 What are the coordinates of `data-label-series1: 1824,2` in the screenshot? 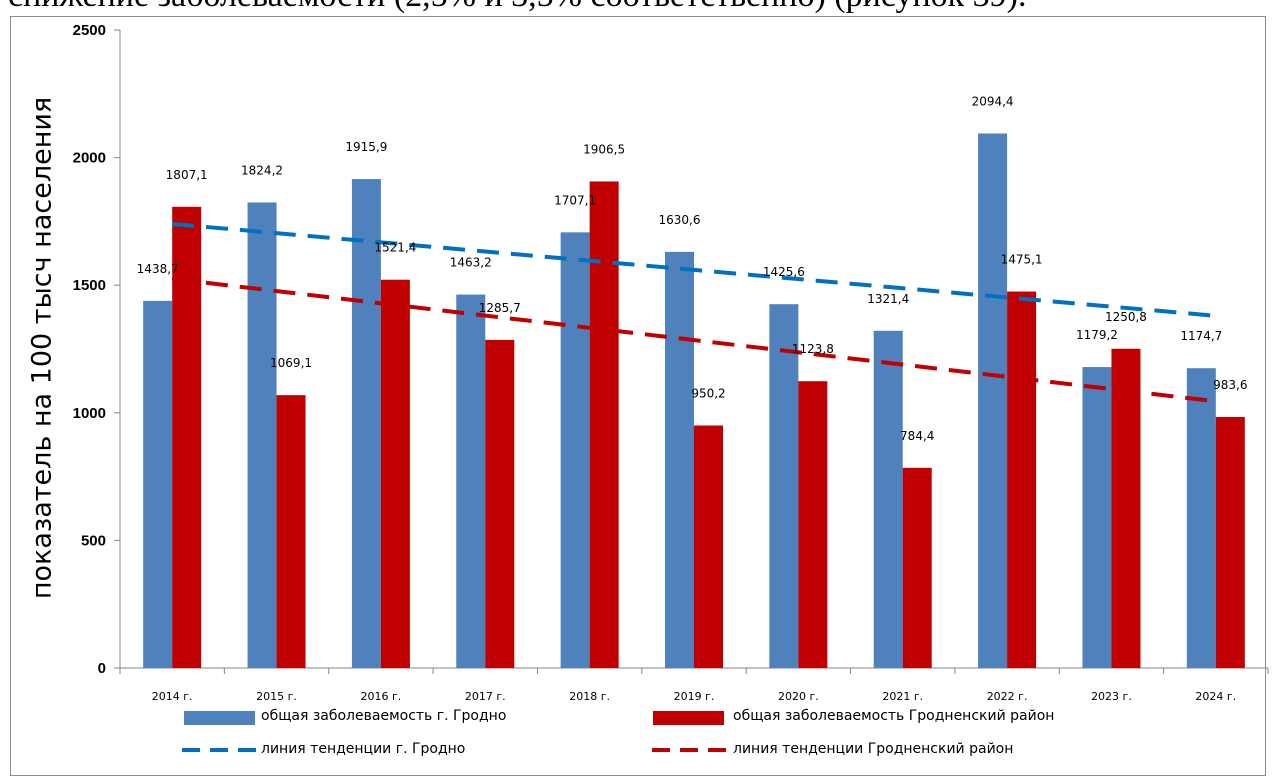 It's located at (262, 170).